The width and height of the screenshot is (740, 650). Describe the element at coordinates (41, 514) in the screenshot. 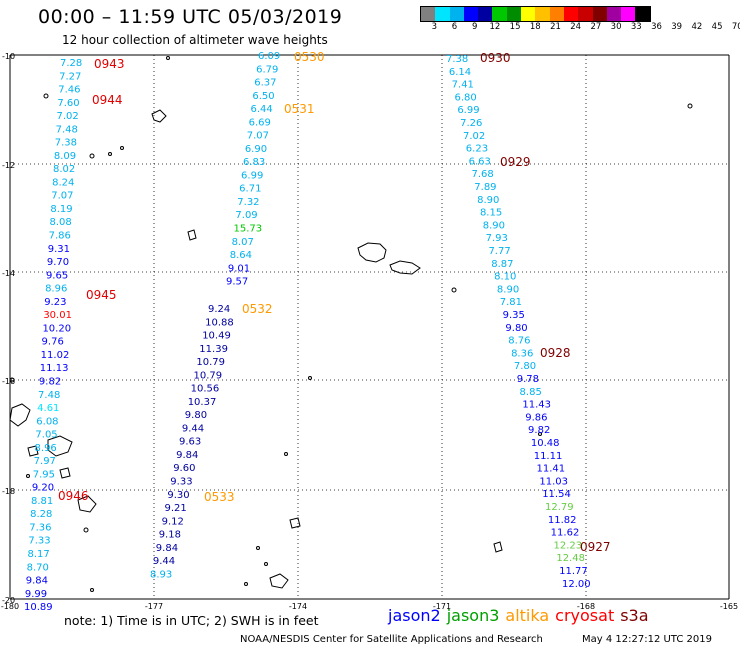

I see `wave-height-value: 8.28` at that location.